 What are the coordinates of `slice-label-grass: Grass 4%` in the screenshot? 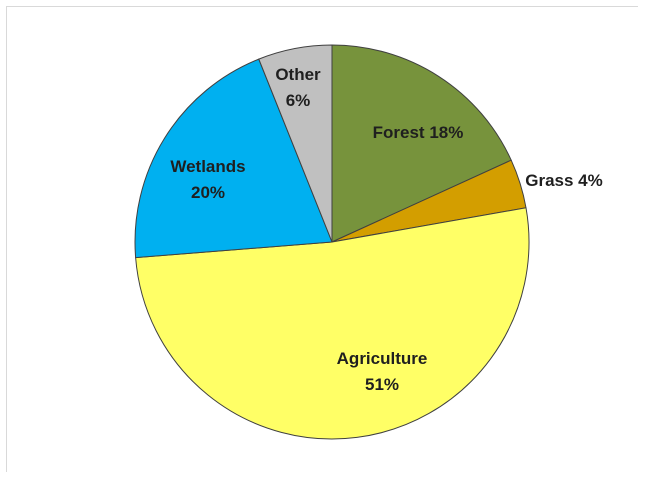 It's located at (564, 180).